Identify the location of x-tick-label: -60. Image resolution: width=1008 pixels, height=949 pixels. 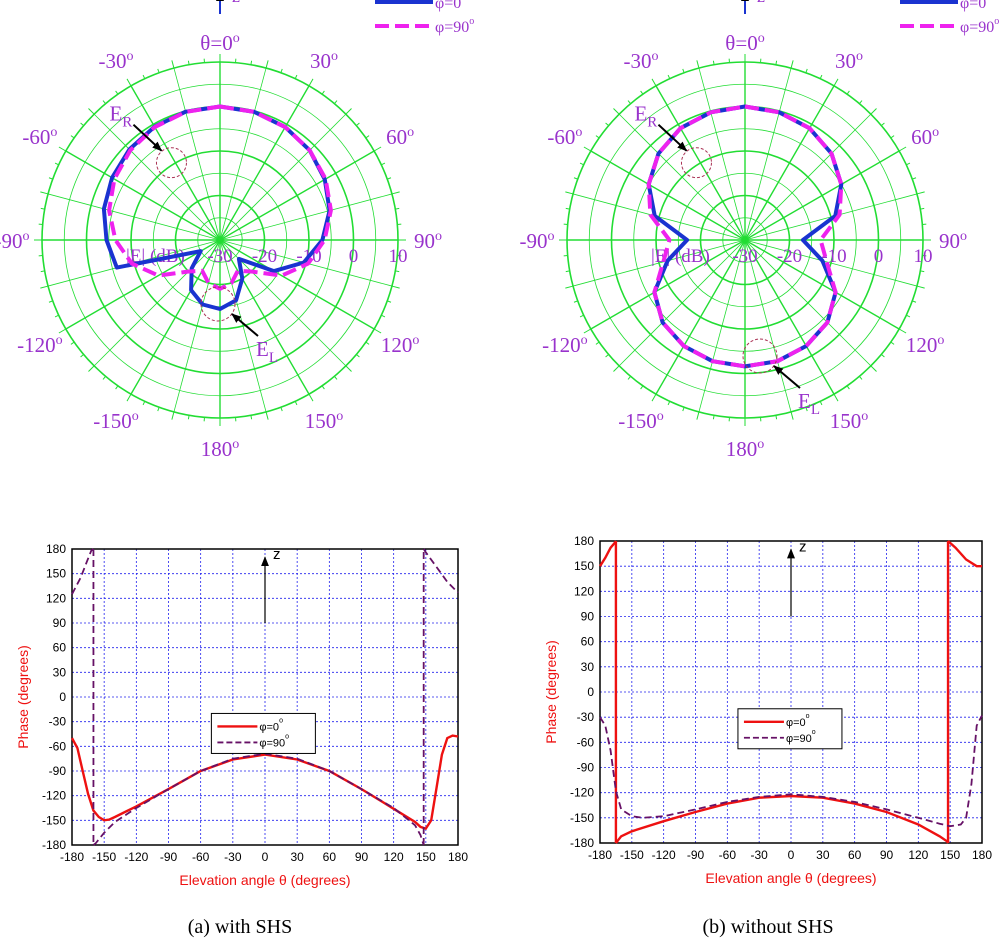
(201, 857).